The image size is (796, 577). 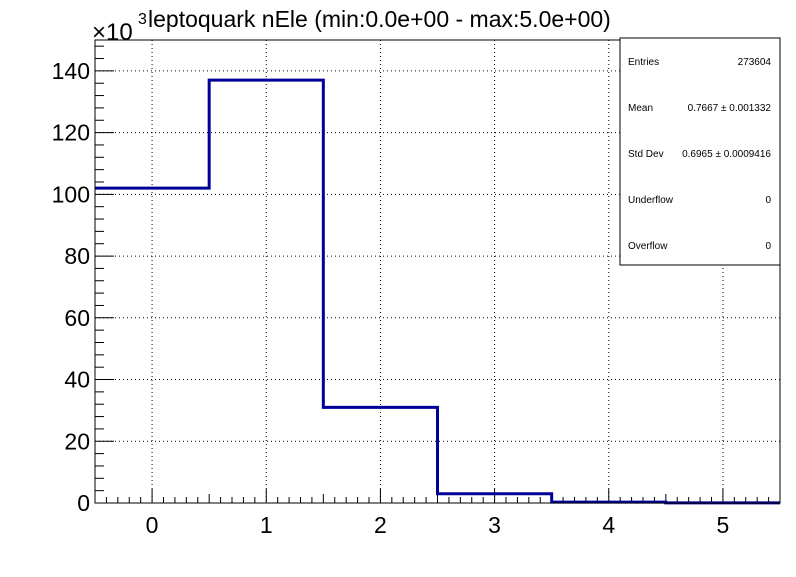 I want to click on y-tick-label: 140, so click(x=71, y=71).